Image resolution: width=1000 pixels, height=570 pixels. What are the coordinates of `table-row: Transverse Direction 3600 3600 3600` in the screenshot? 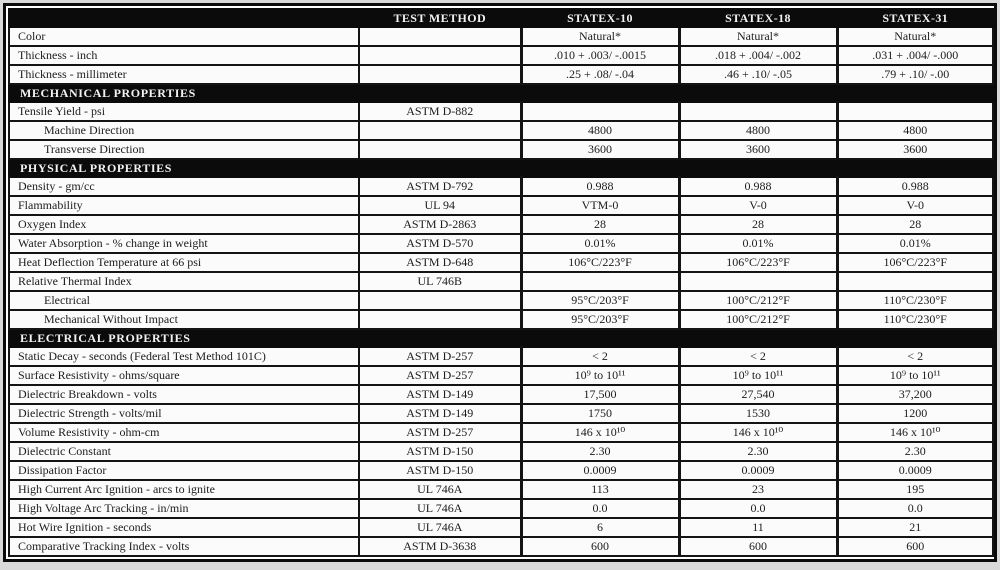 It's located at (501, 149).